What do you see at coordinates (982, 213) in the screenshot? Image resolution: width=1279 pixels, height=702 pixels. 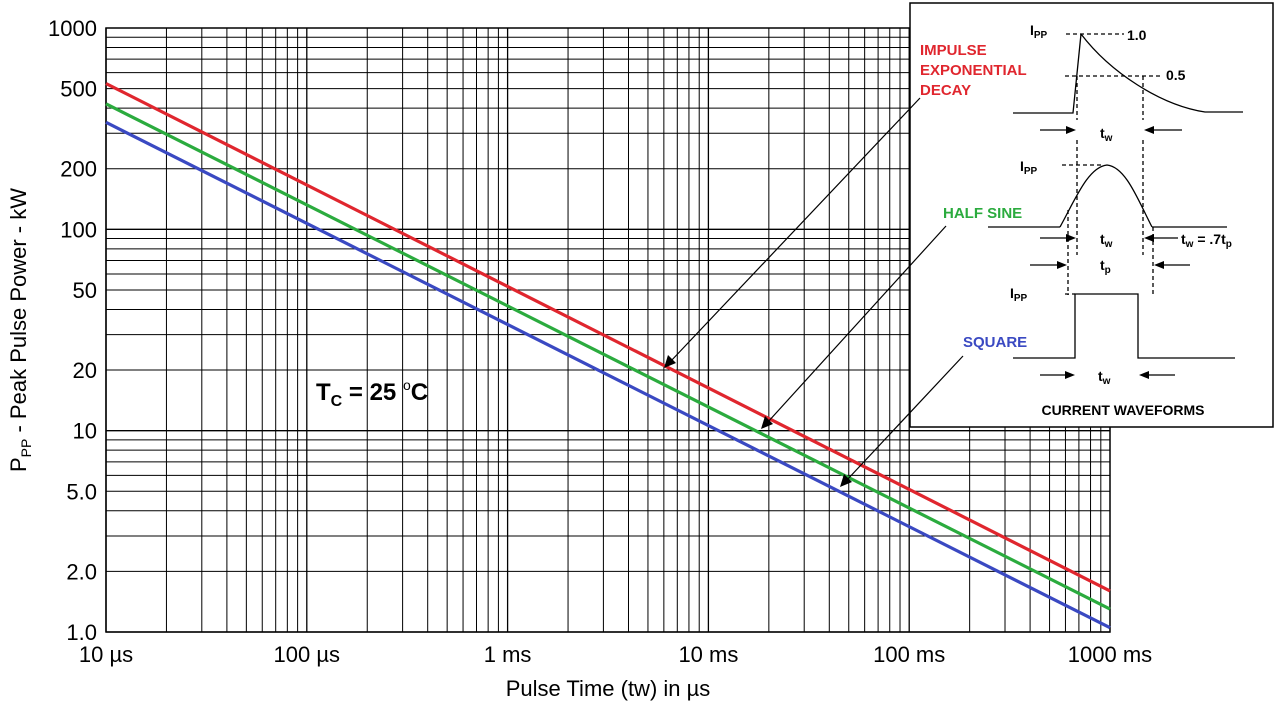 I see `half-sine-series-label: HALF SINE` at bounding box center [982, 213].